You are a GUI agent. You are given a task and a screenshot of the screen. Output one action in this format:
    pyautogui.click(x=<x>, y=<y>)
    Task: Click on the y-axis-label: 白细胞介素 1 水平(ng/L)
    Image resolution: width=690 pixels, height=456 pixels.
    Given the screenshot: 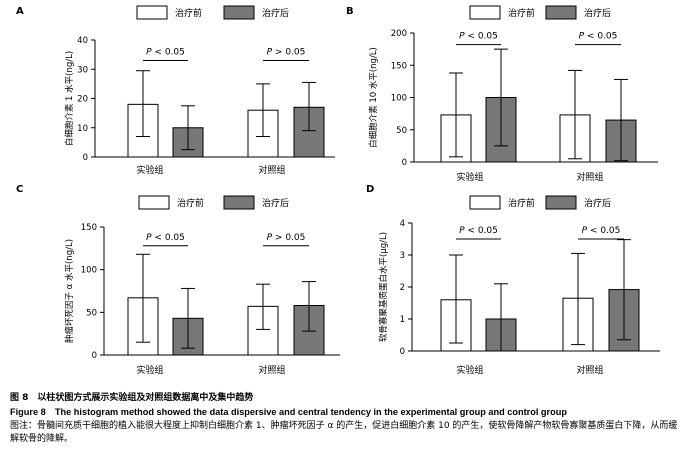 What is the action you would take?
    pyautogui.click(x=69, y=98)
    